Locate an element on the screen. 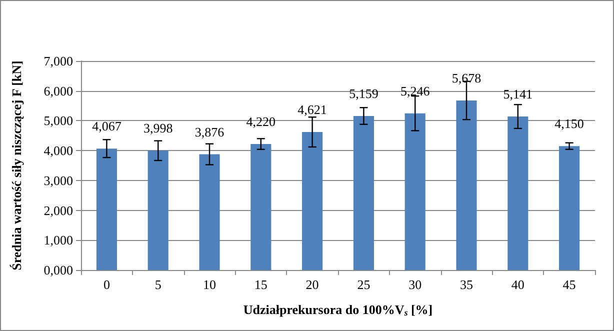 This screenshot has height=331, width=614. y-tick-label: 4,000 is located at coordinates (58, 150).